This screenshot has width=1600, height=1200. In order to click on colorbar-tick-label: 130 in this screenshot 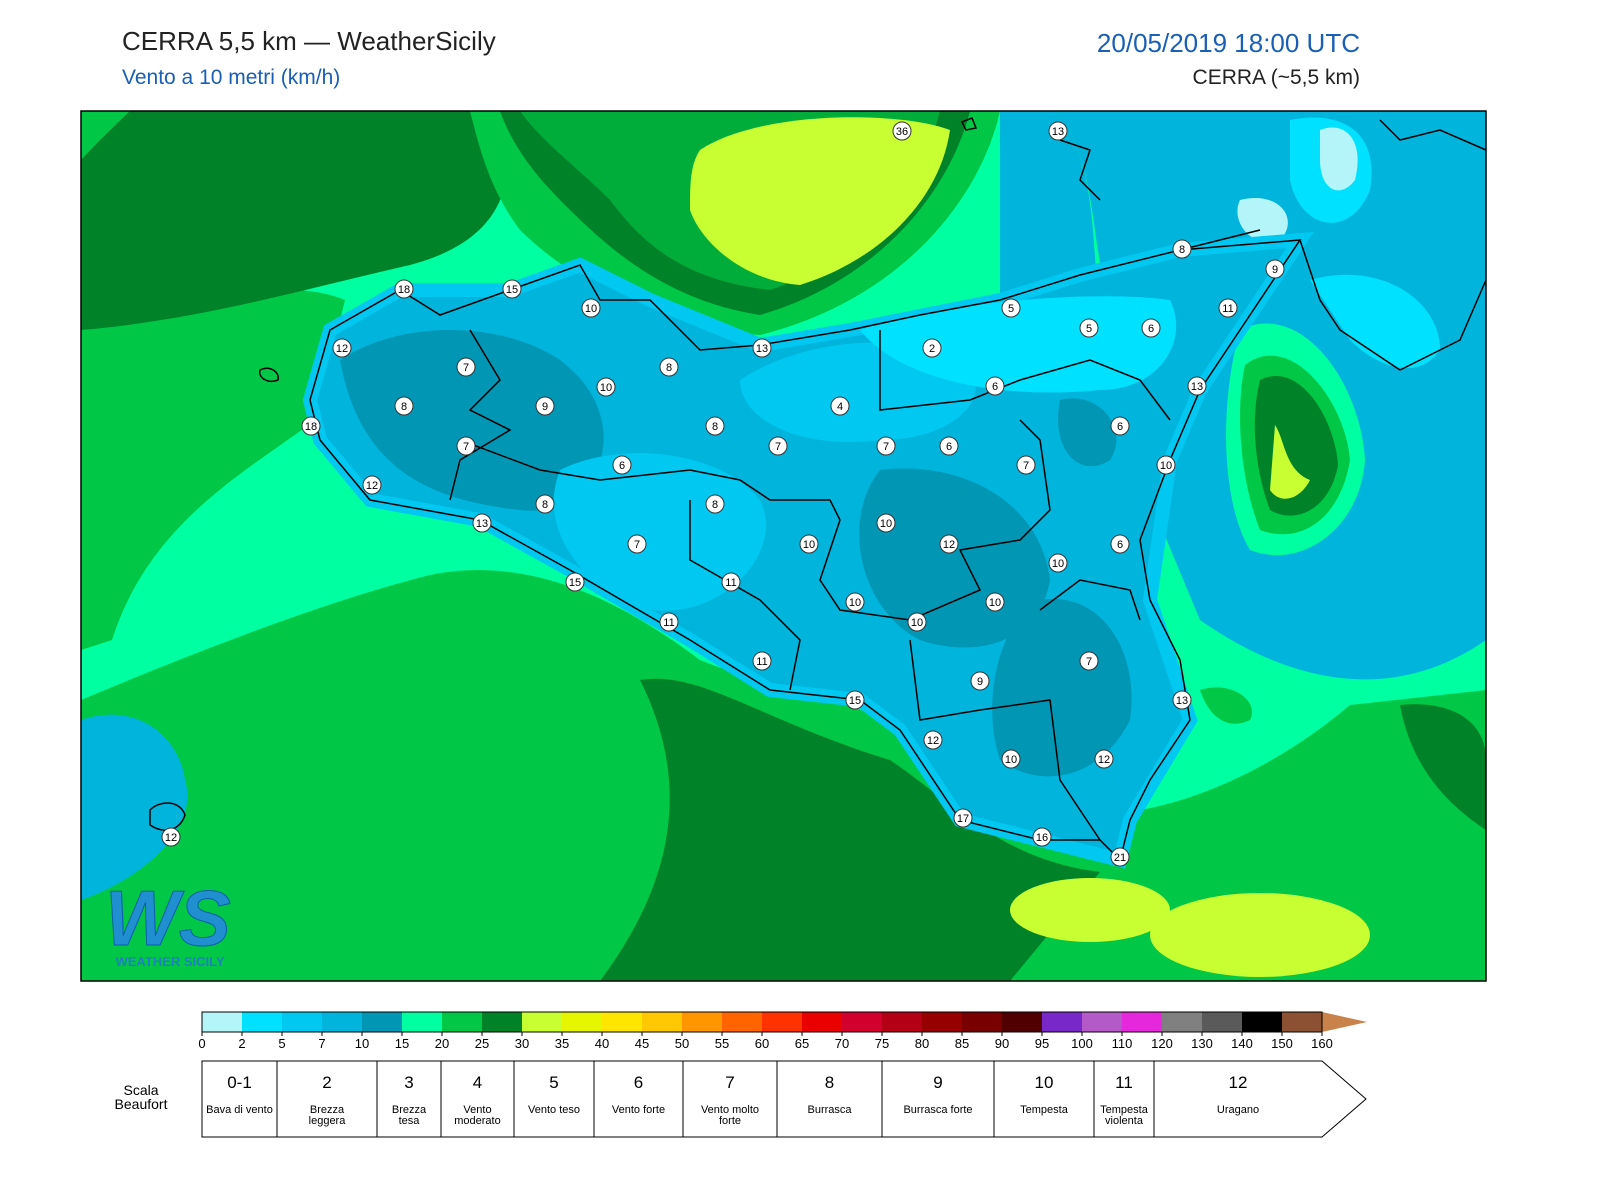, I will do `click(1202, 1043)`.